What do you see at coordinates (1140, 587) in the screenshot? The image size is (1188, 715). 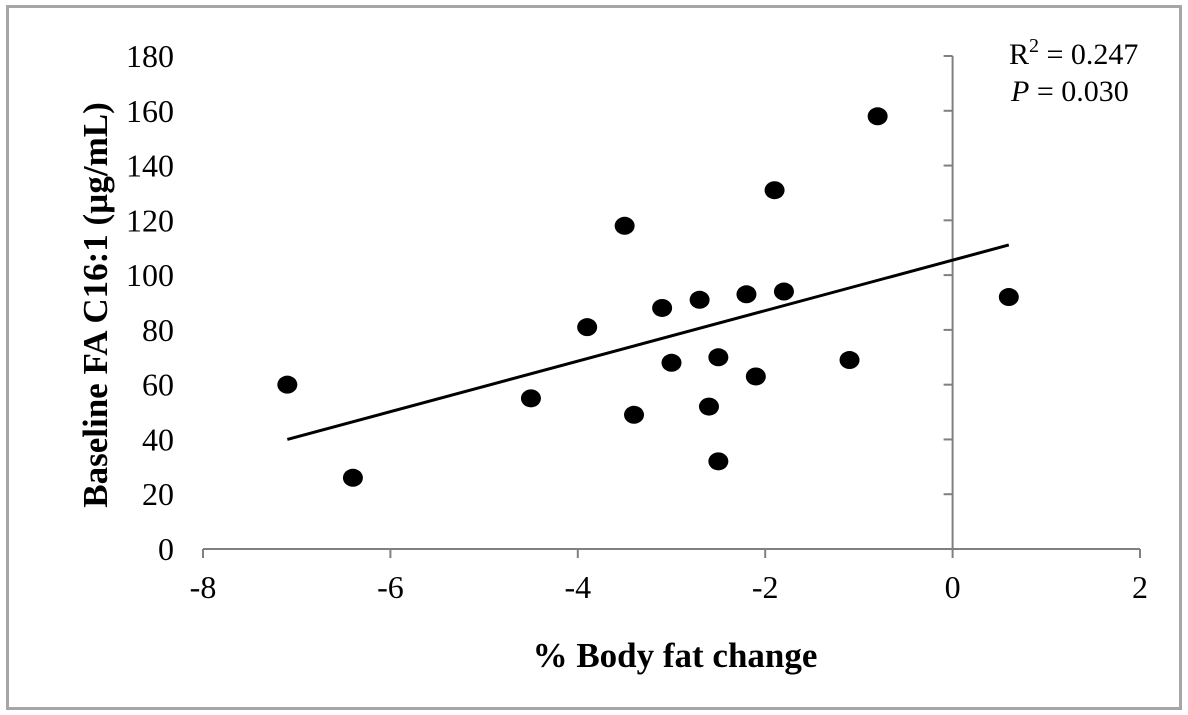 I see `x-tick-label: 2` at bounding box center [1140, 587].